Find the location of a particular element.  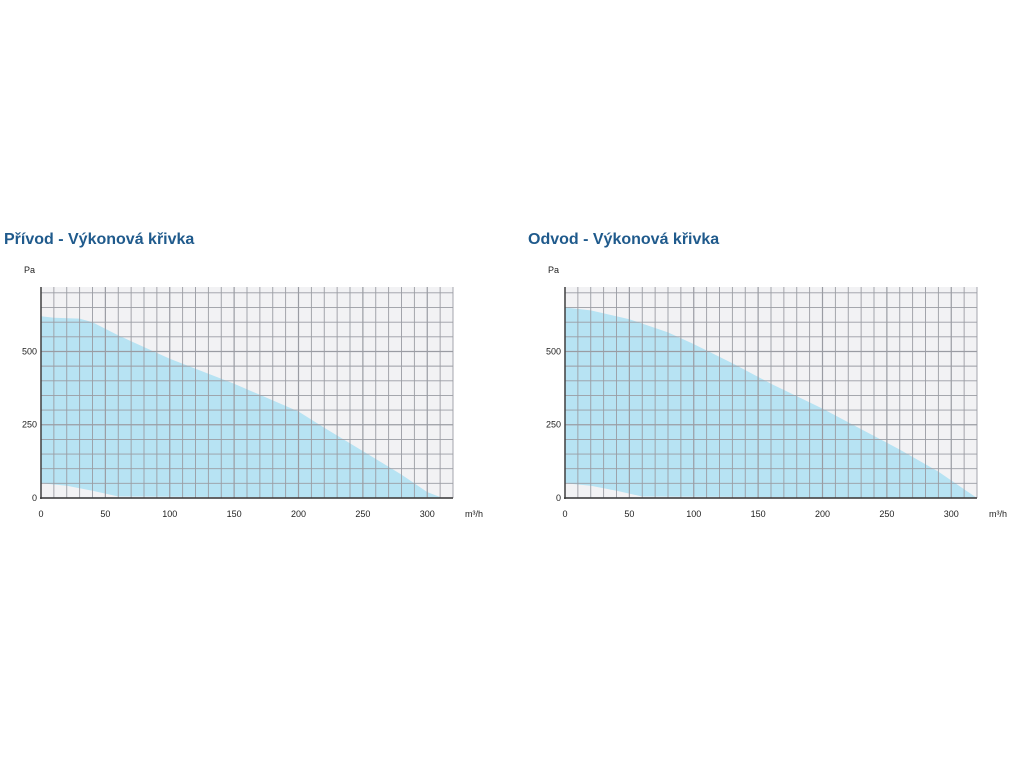

exhaust-performance-chart: 0 50 100 150 200 250 300 0 250 500 Pa m³/h is located at coordinates (776, 392).